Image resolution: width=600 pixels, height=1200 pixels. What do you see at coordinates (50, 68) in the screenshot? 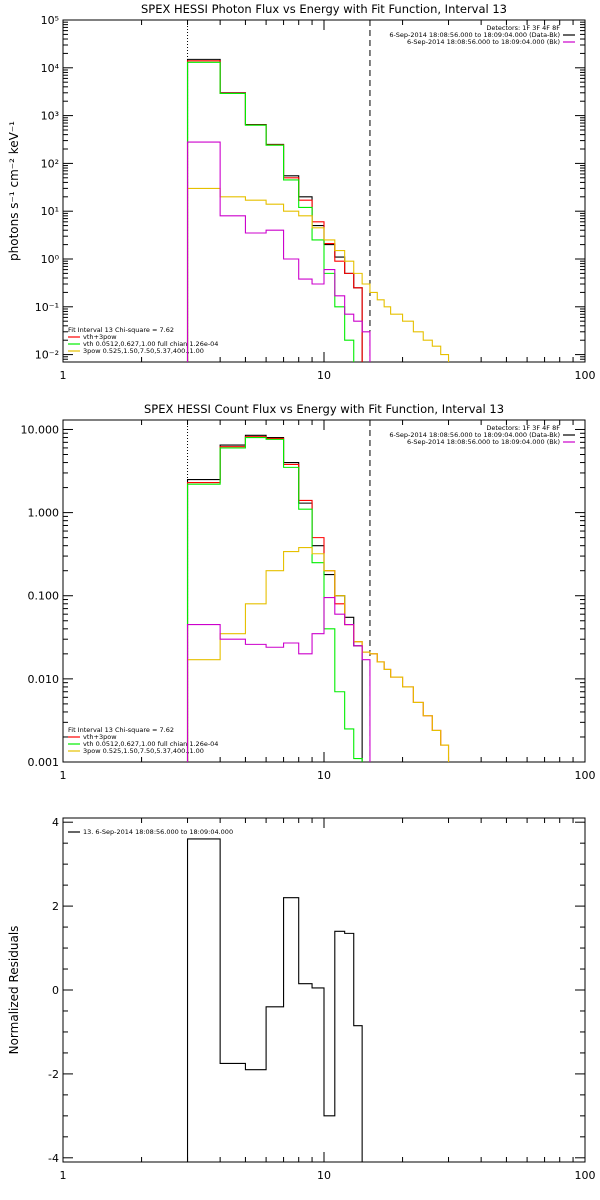
I see `y-tick-label: 10⁴` at bounding box center [50, 68].